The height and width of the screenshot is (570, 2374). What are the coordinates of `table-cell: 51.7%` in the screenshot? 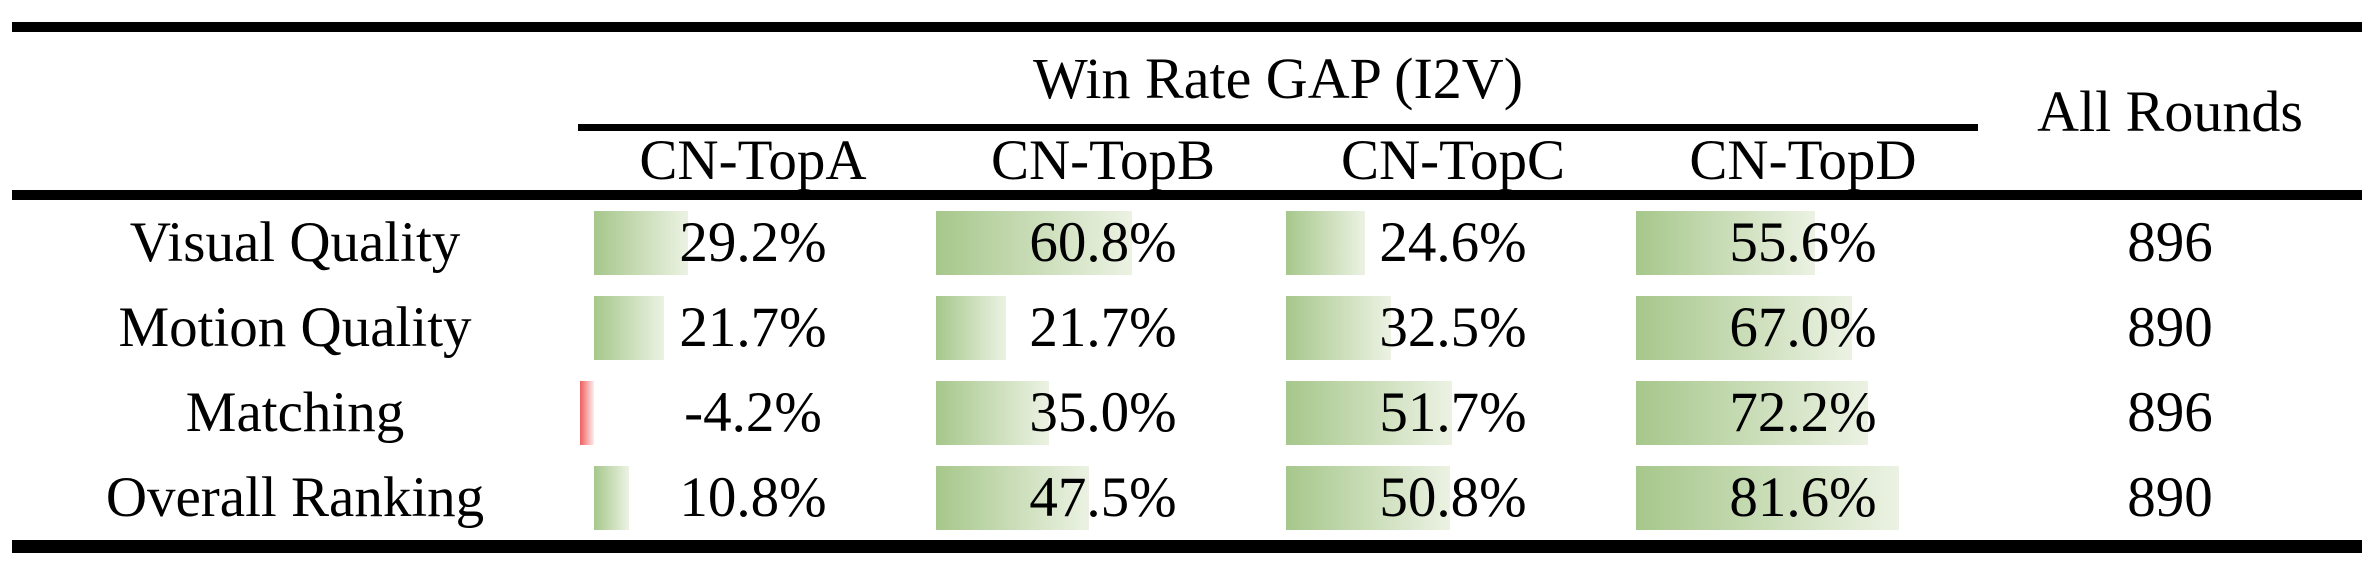 It's located at (1453, 412).